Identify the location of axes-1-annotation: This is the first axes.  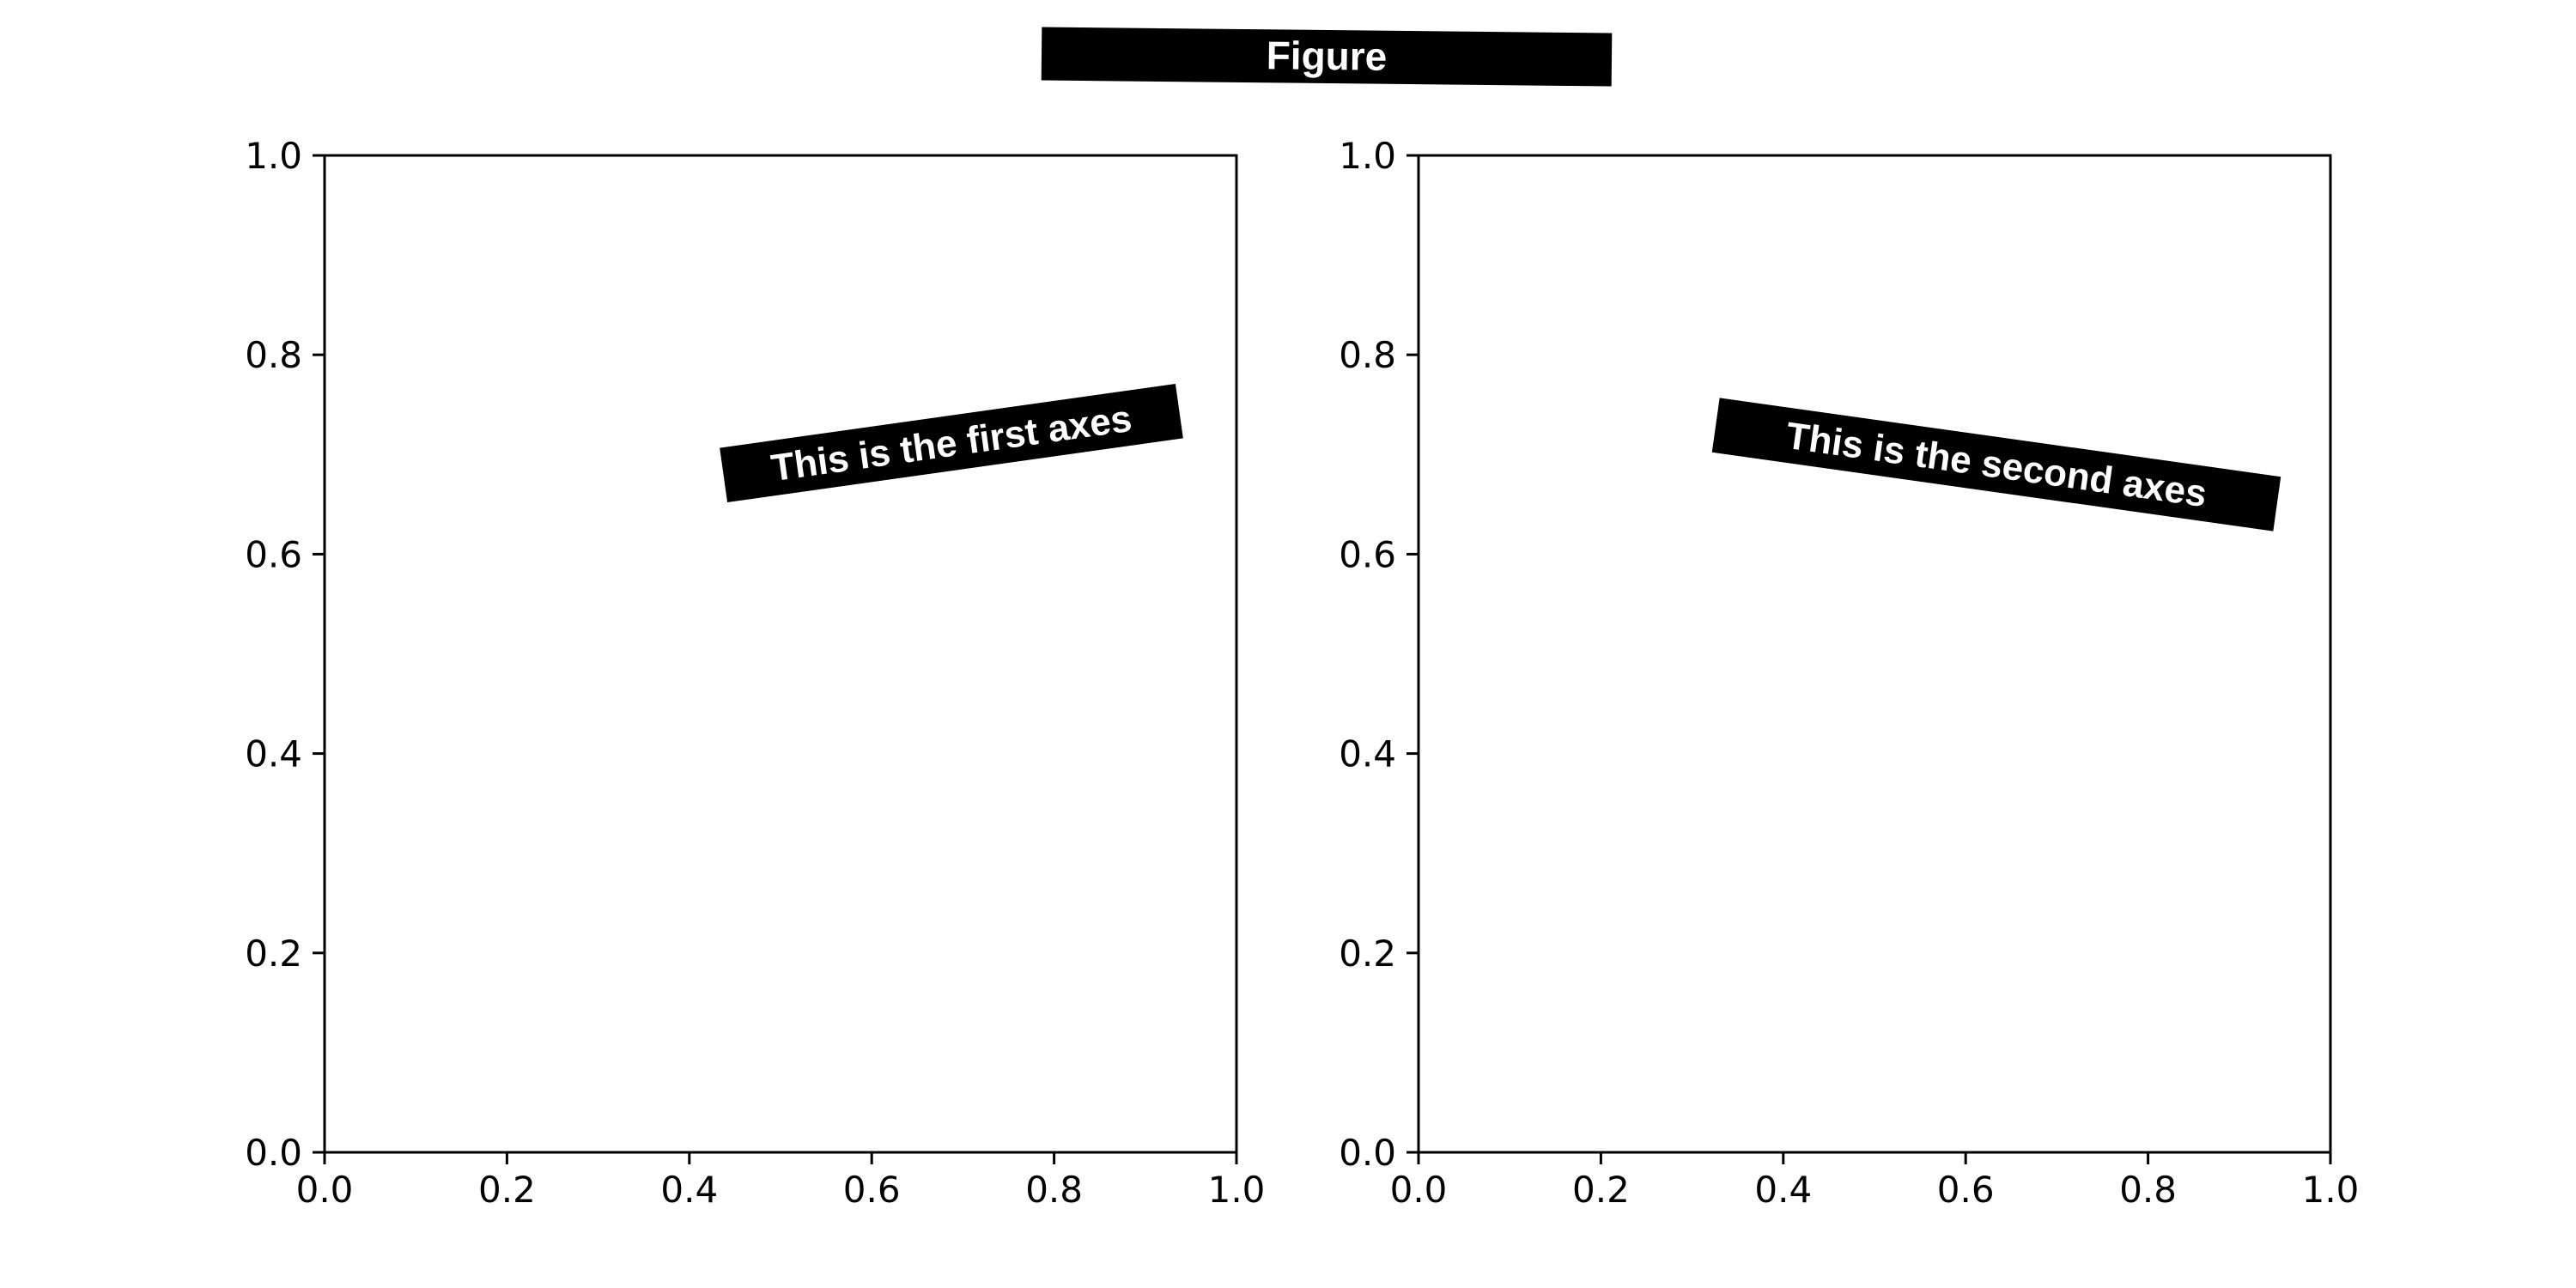
(951, 444).